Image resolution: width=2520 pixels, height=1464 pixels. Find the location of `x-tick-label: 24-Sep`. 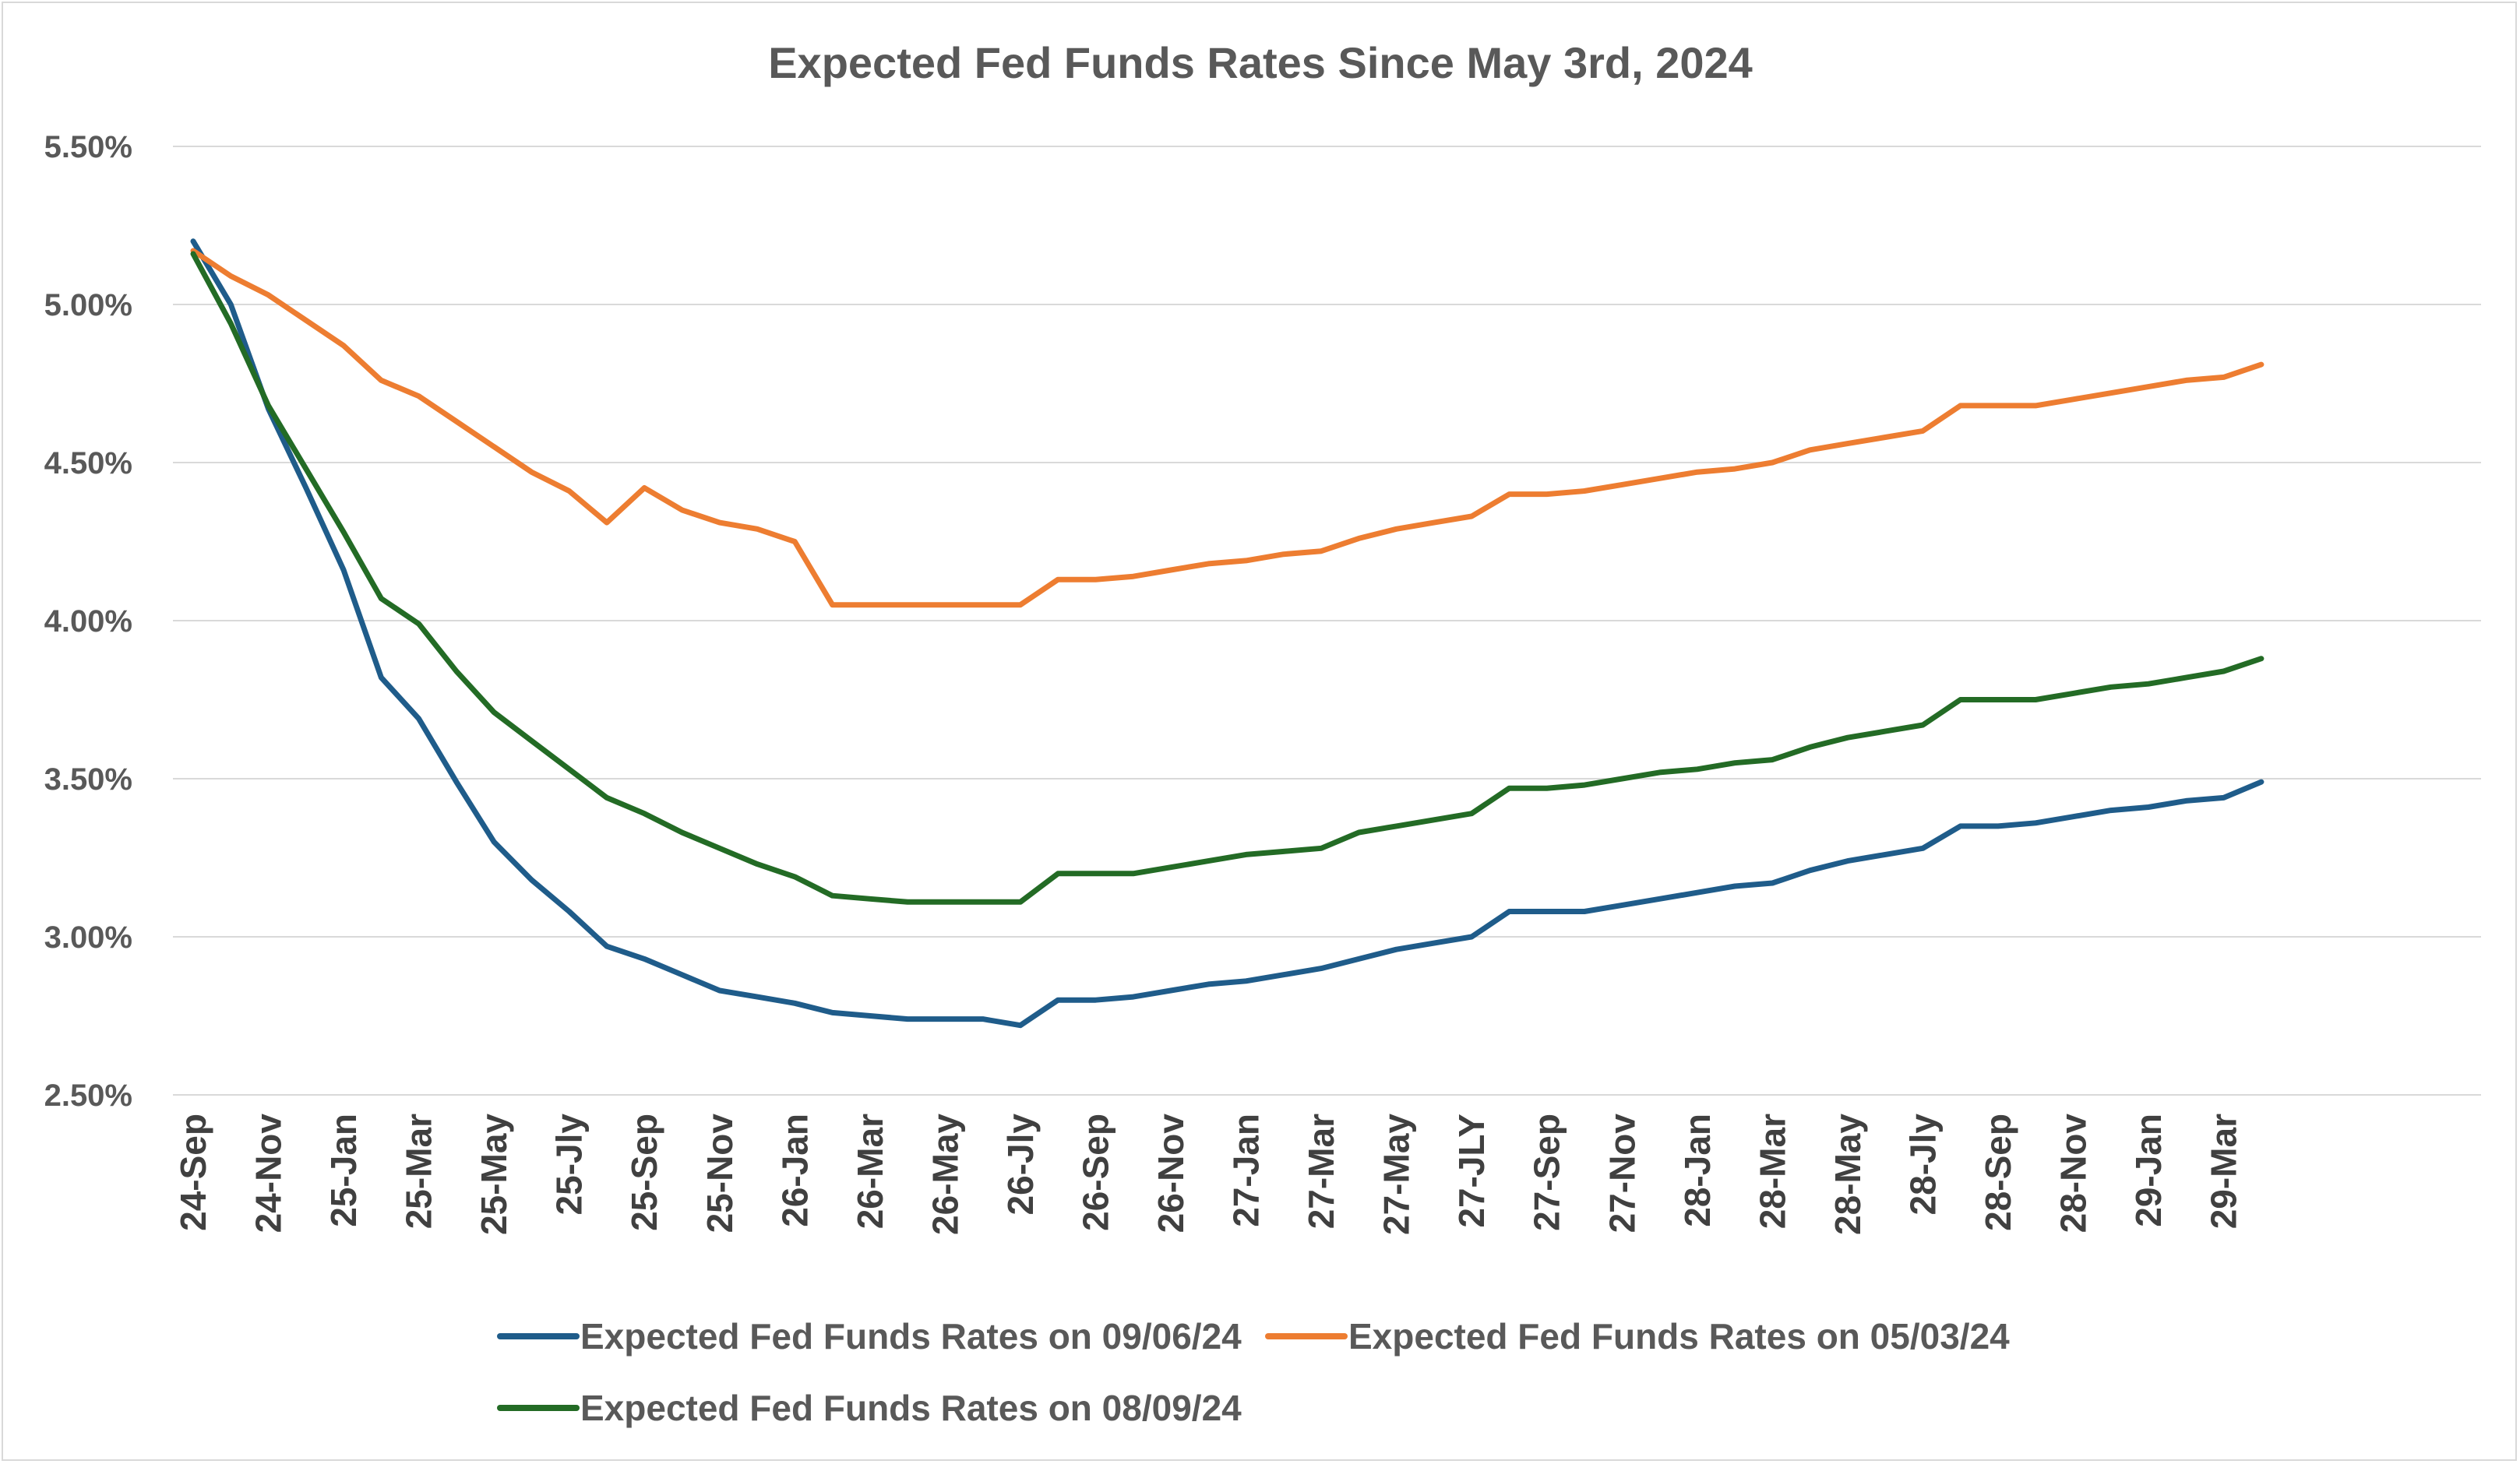

x-tick-label: 24-Sep is located at coordinates (193, 1172).